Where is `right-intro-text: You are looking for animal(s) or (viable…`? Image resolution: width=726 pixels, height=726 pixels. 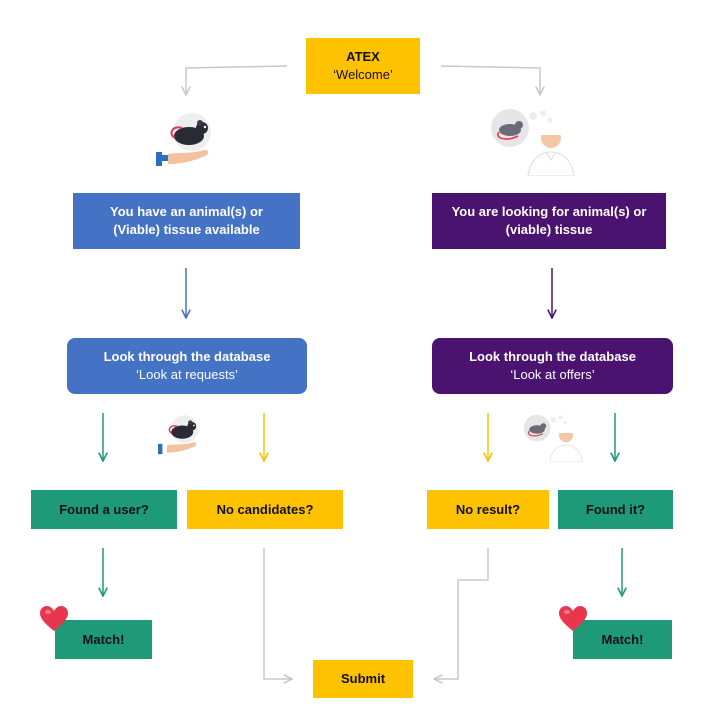 right-intro-text: You are looking for animal(s) or (viable… is located at coordinates (549, 220).